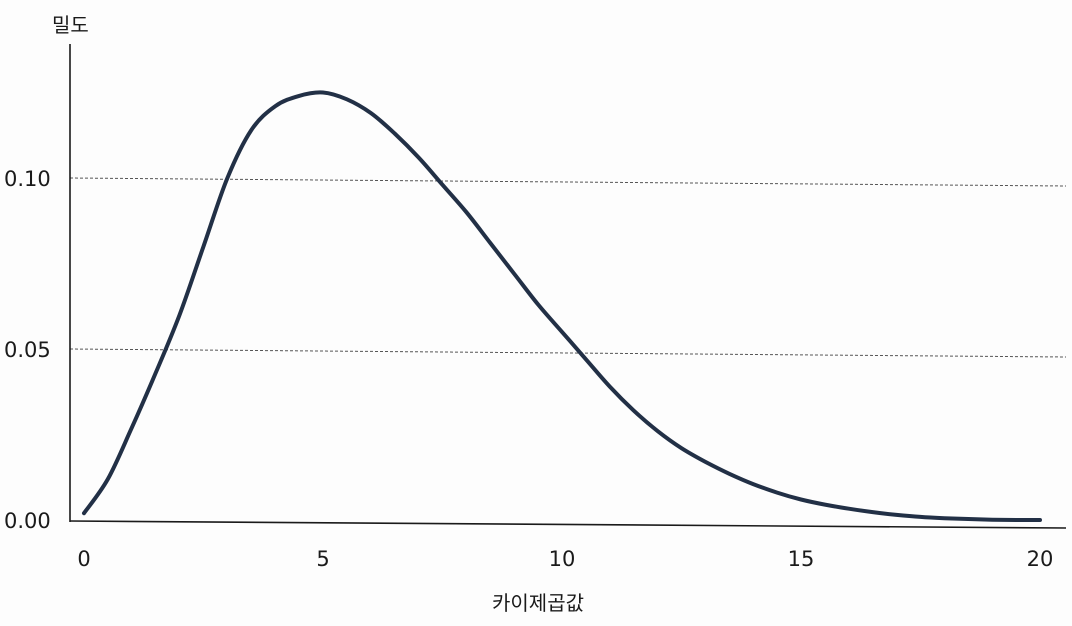 The height and width of the screenshot is (626, 1072). What do you see at coordinates (568, 353) in the screenshot?
I see `gridline-y-0.05` at bounding box center [568, 353].